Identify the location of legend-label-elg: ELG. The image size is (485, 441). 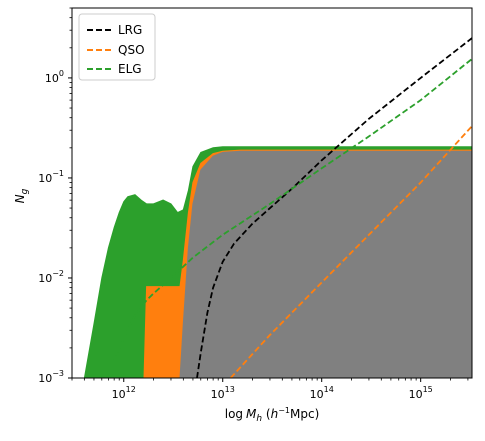
(130, 69).